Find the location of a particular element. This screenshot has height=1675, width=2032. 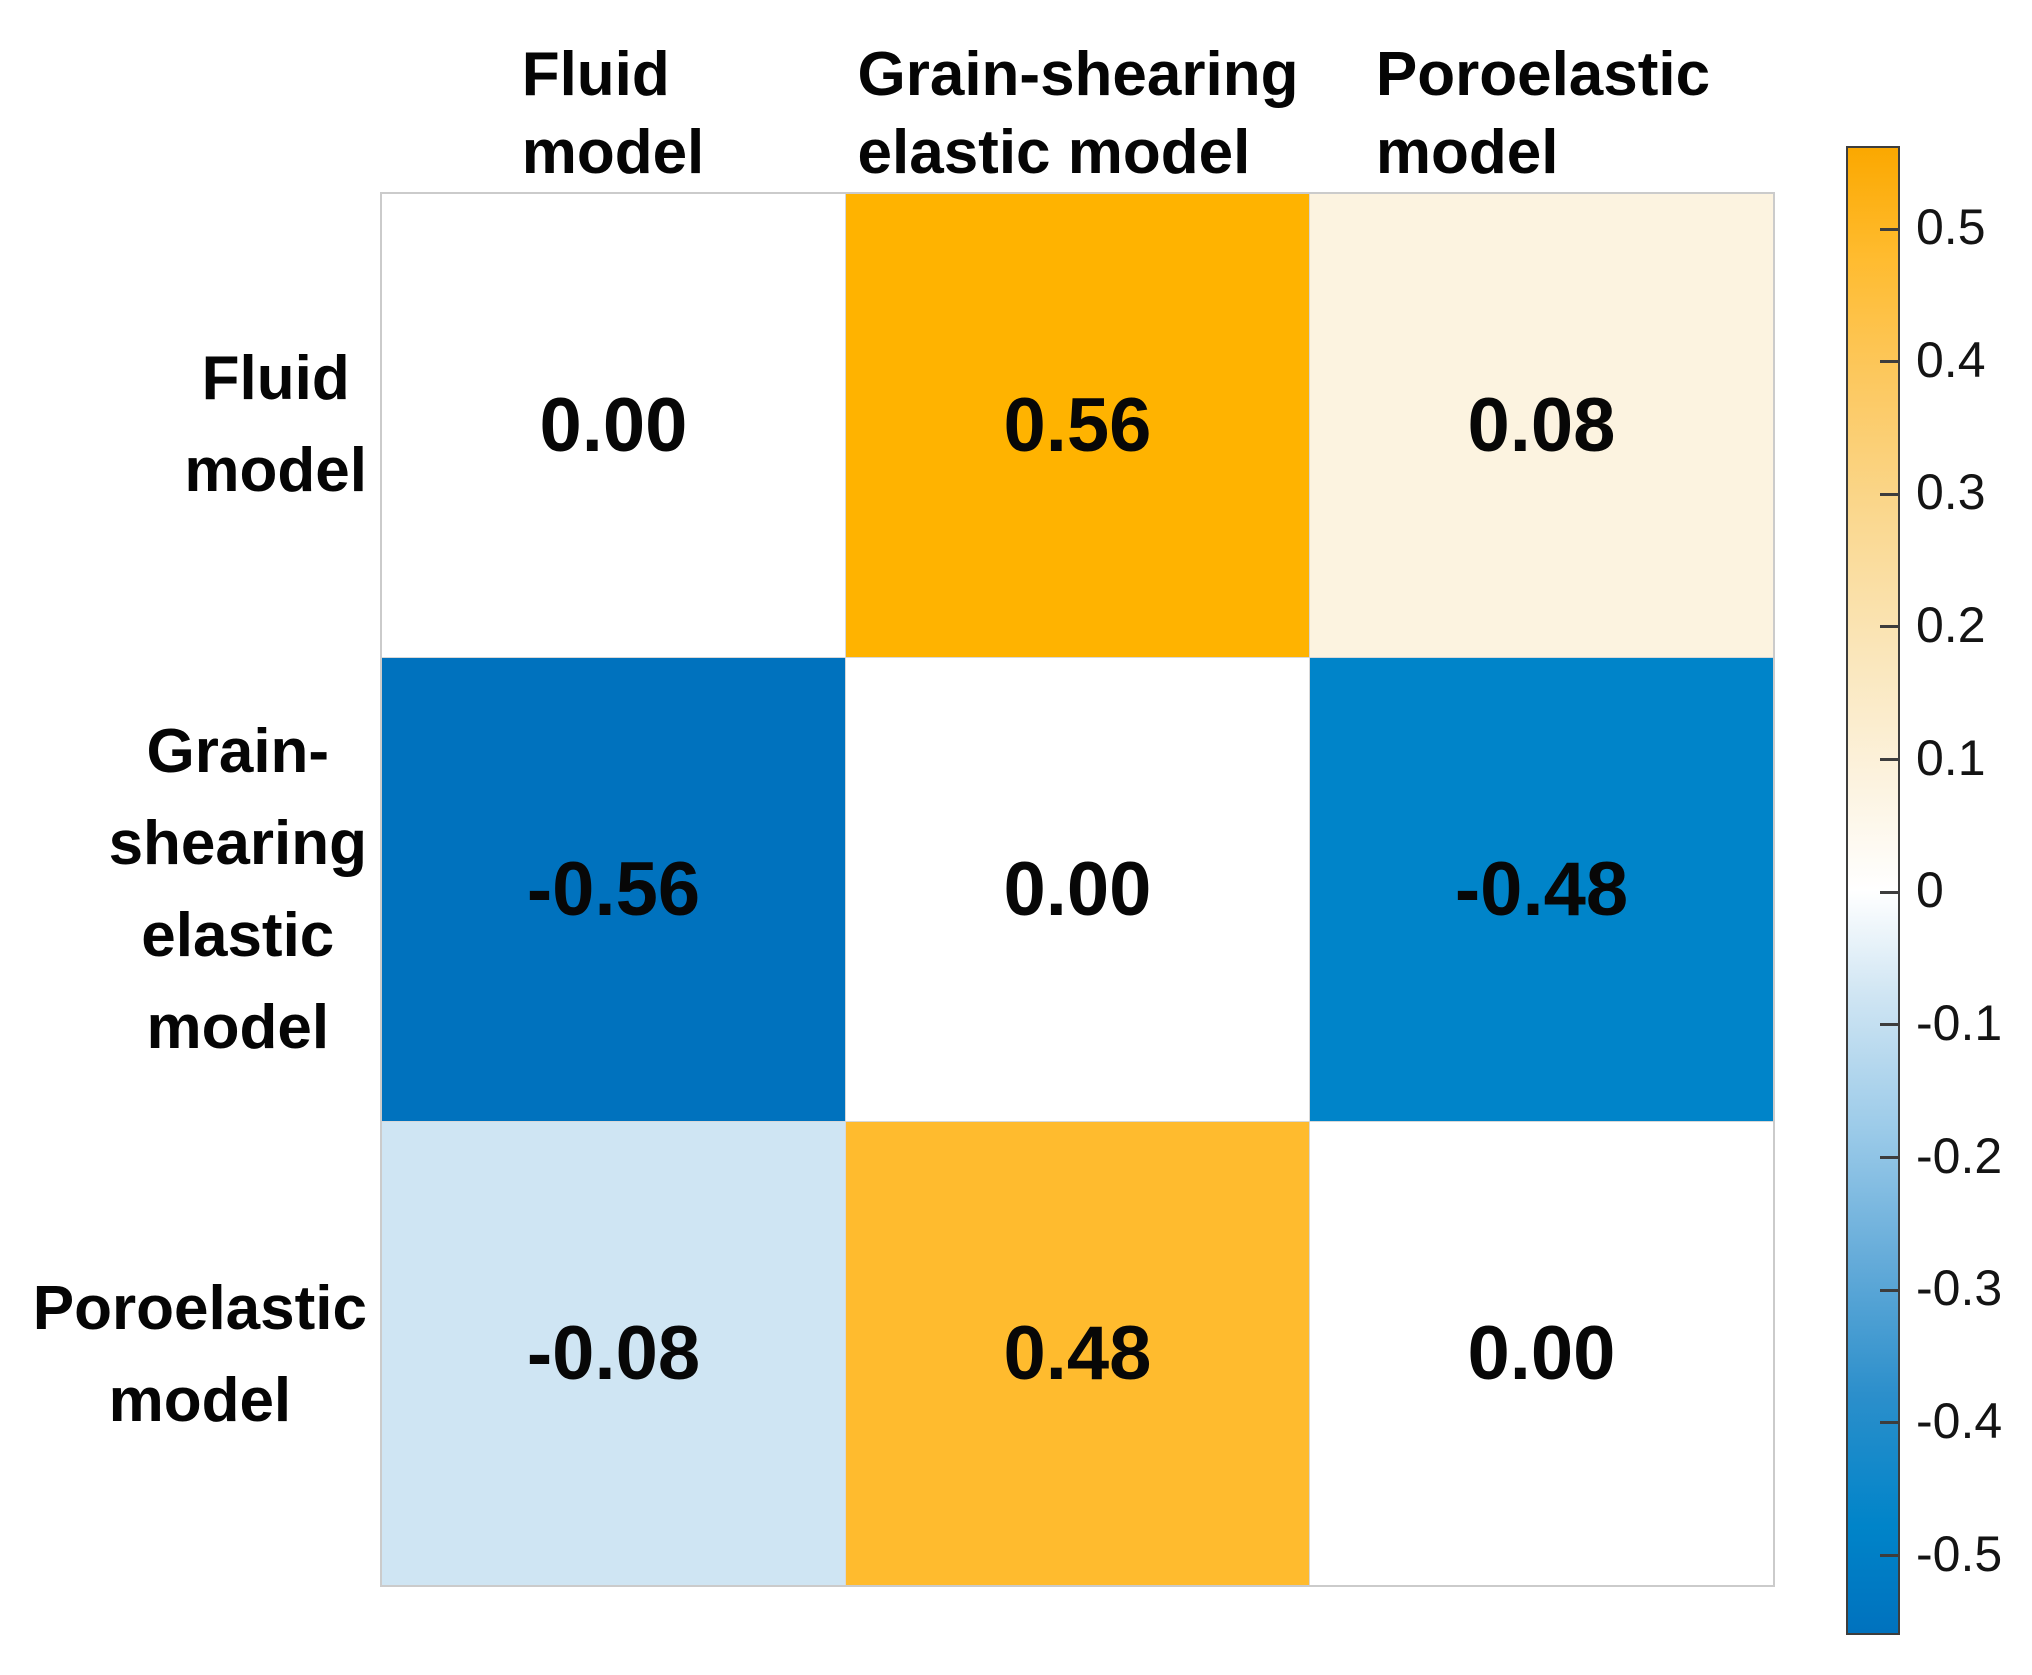

cell-value: -0.08 is located at coordinates (613, 1353).